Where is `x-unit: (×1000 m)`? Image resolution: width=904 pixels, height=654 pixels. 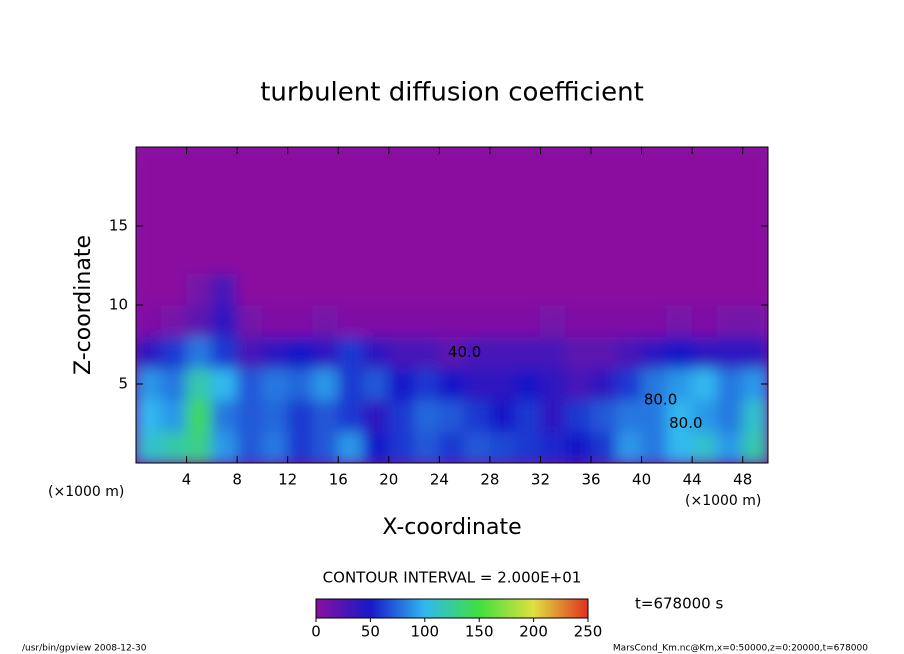 x-unit: (×1000 m) is located at coordinates (86, 492).